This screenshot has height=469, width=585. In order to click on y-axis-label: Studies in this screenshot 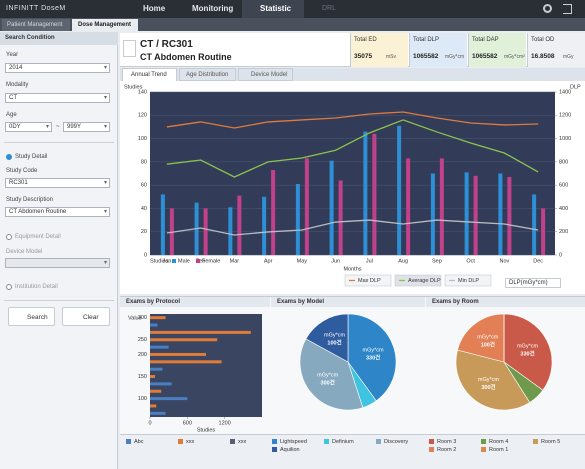, I will do `click(133, 87)`.